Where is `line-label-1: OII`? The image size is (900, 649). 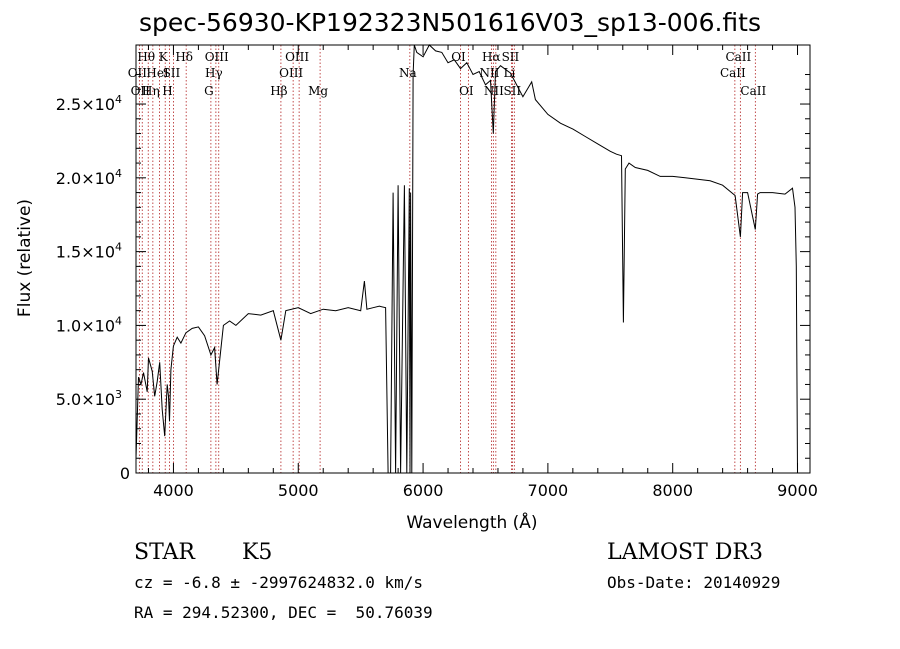 line-label-1: OII is located at coordinates (141, 91).